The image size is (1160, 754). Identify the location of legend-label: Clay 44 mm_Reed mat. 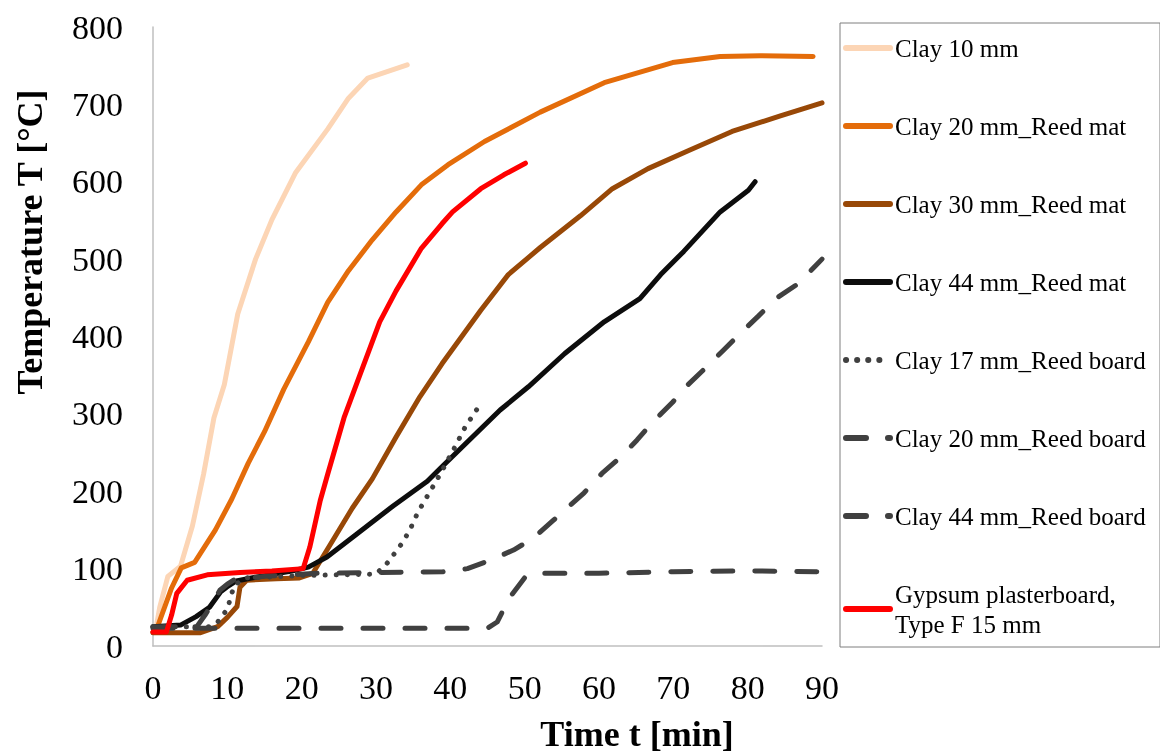
(1011, 282).